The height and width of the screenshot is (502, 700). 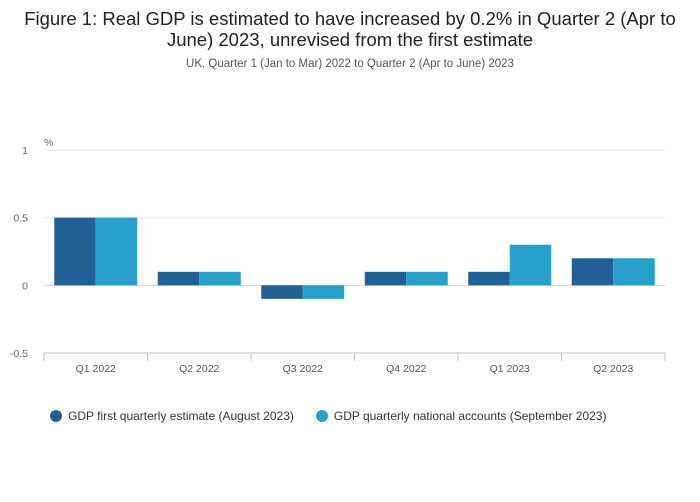 What do you see at coordinates (303, 369) in the screenshot?
I see `x-tick-label: Q3 2022` at bounding box center [303, 369].